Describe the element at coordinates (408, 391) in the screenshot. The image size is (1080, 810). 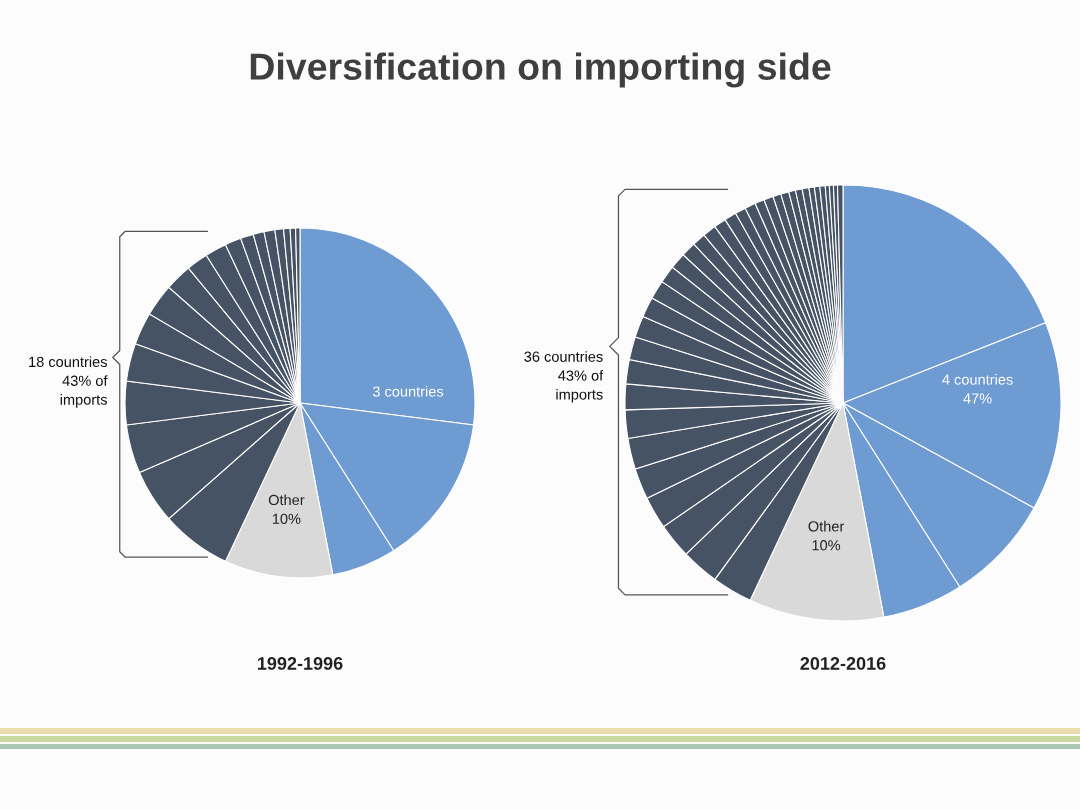
I see `text: 3 countries` at that location.